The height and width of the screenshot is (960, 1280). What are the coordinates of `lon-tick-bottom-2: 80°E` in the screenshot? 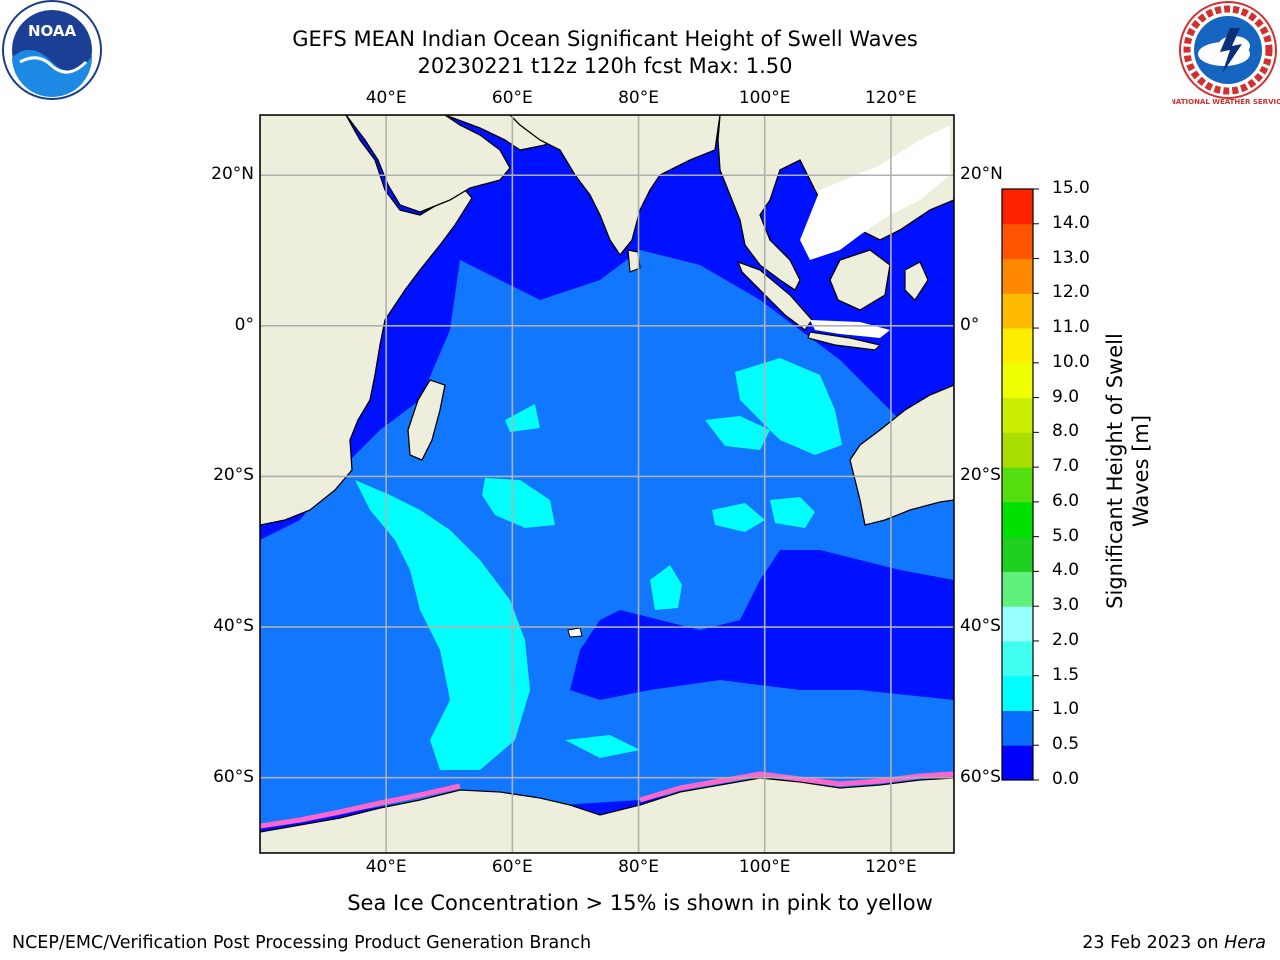 It's located at (638, 867).